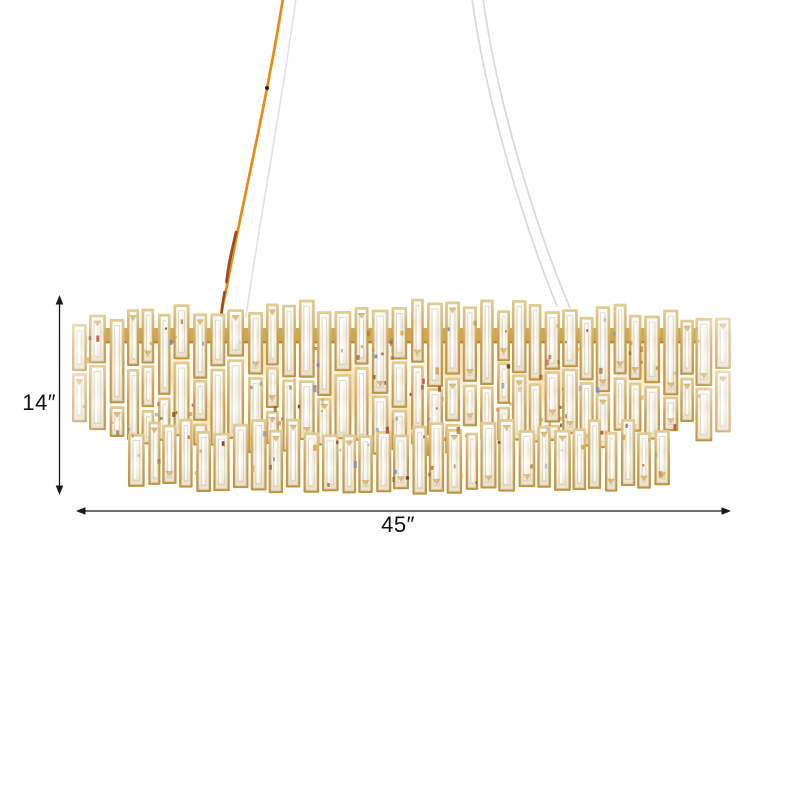 This screenshot has height=805, width=800. Describe the element at coordinates (39, 402) in the screenshot. I see `height-dimension-label: 14″` at that location.